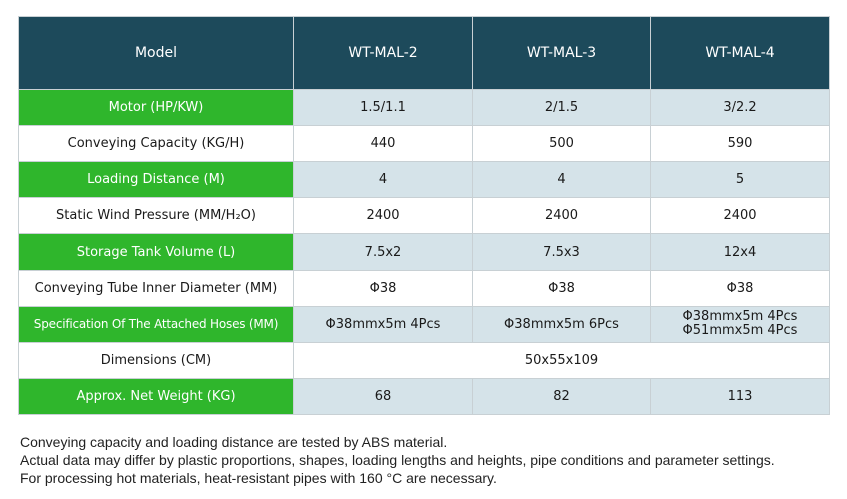 The image size is (847, 499). What do you see at coordinates (383, 53) in the screenshot?
I see `header-wt-mal-2: WT-MAL-2` at bounding box center [383, 53].